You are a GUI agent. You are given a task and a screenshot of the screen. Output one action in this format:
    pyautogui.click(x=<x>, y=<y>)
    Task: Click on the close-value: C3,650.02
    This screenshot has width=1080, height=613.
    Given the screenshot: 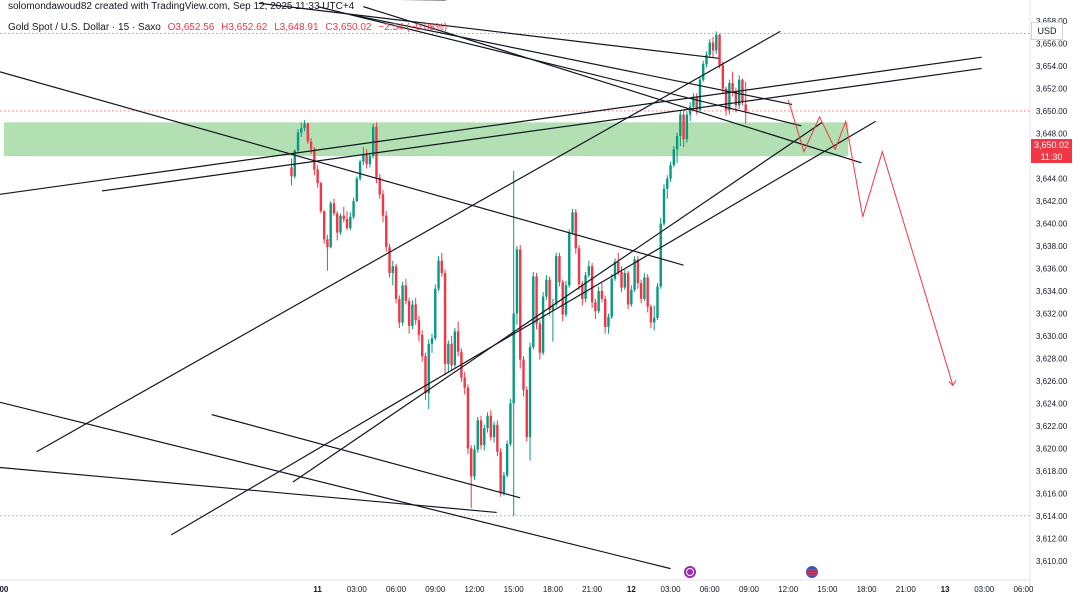 What is the action you would take?
    pyautogui.click(x=348, y=27)
    